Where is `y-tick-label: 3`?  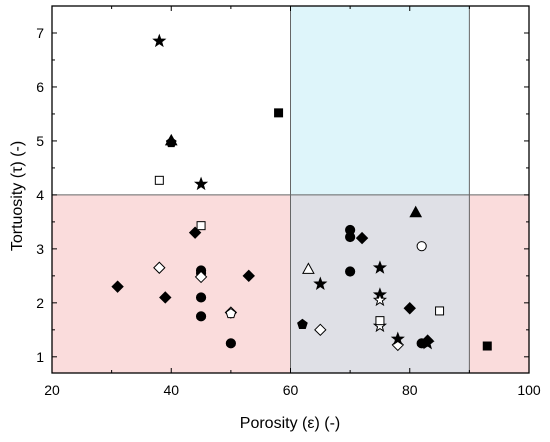 y-tick-label: 3 is located at coordinates (40, 249).